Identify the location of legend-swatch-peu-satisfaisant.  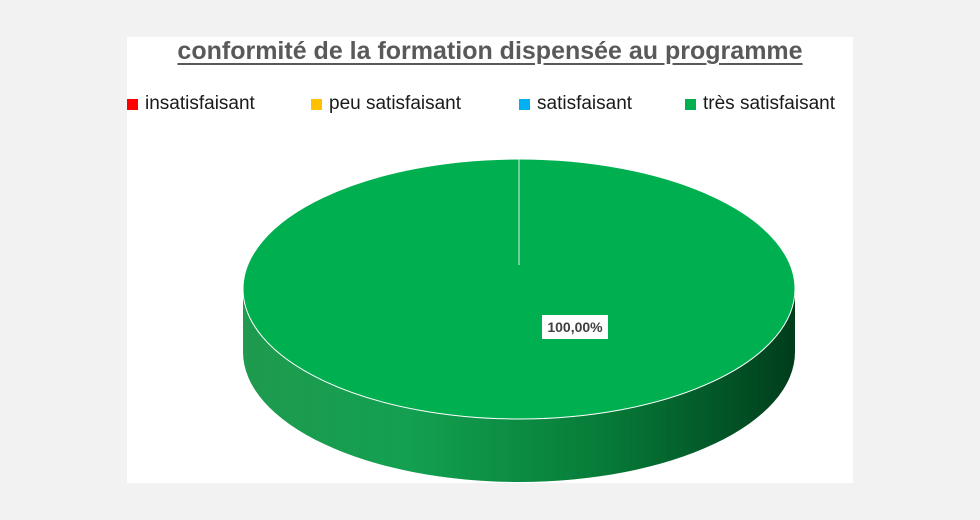
(316, 104).